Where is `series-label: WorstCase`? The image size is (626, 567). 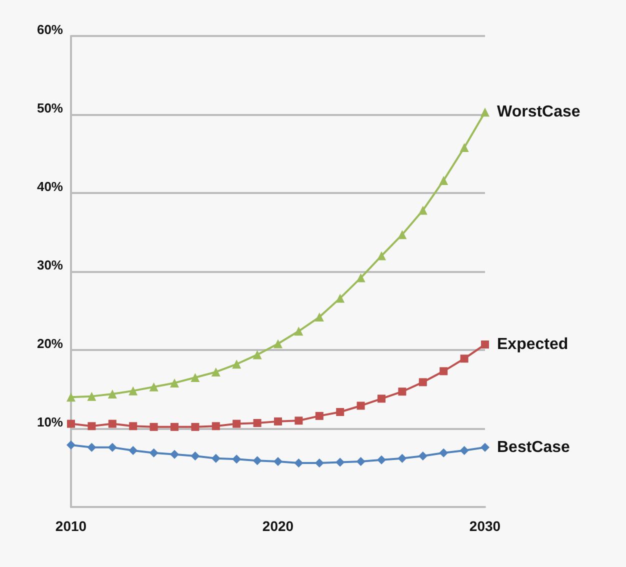
series-label: WorstCase is located at coordinates (538, 112).